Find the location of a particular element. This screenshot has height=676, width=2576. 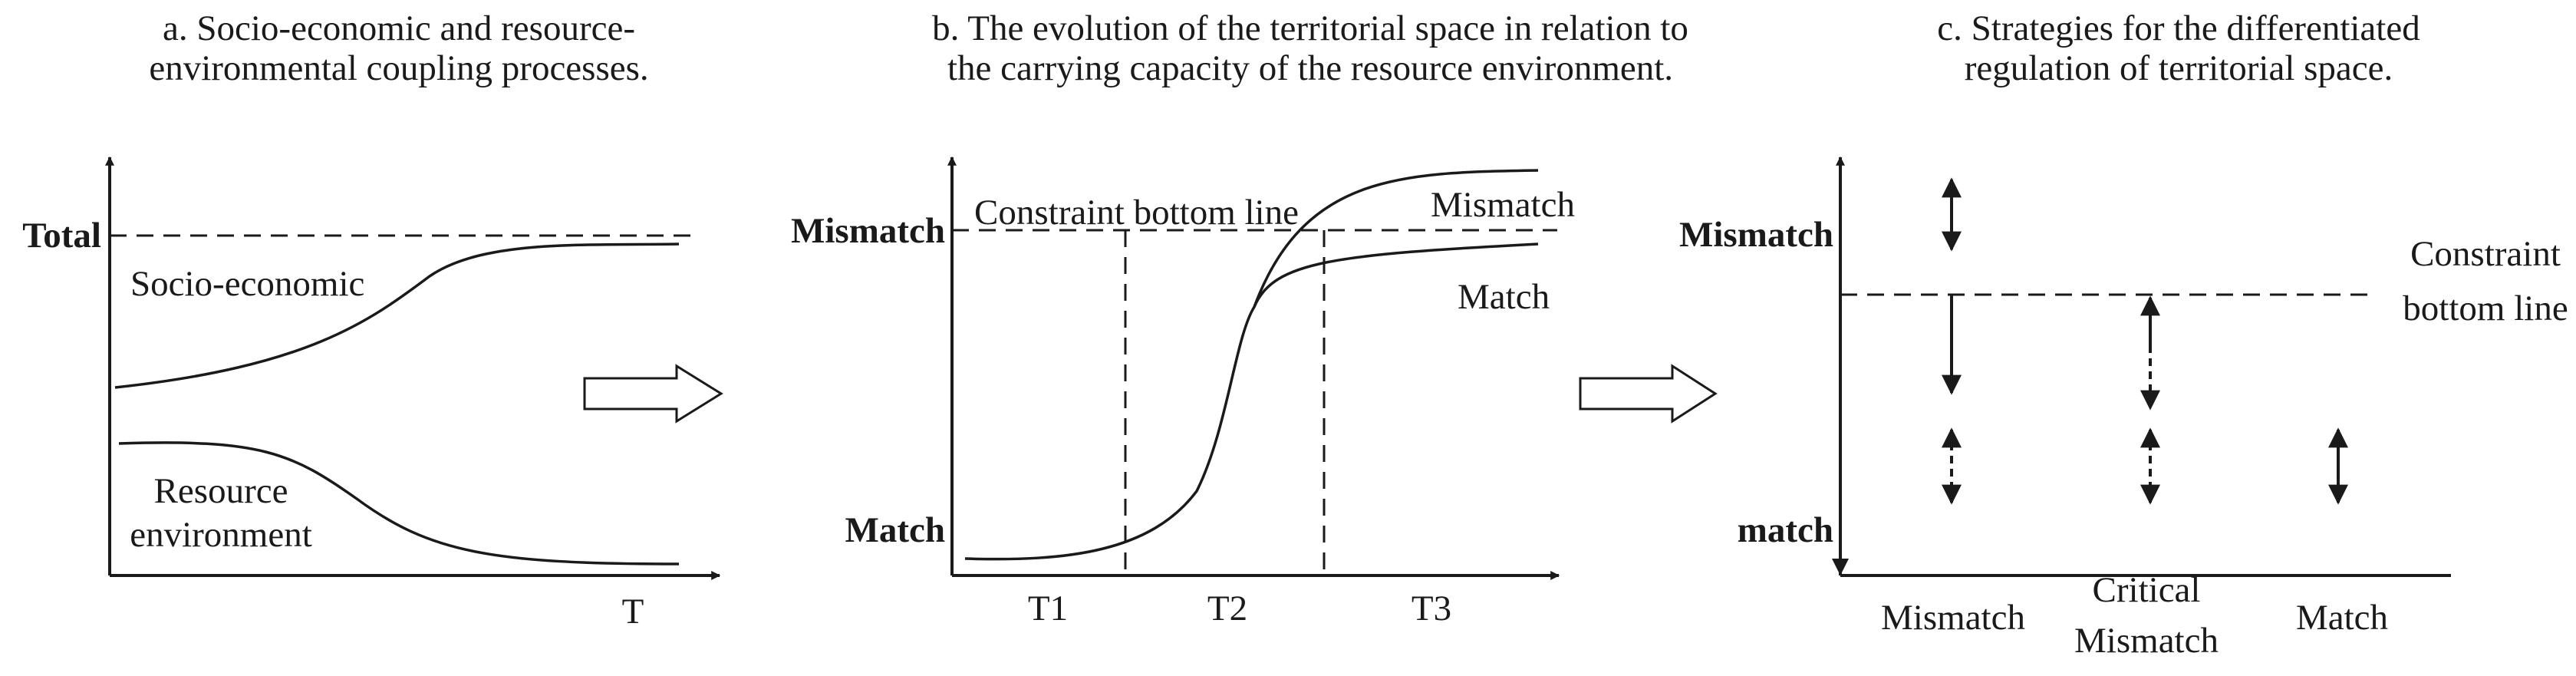

panel-c-match-axis-label: match is located at coordinates (1785, 530).